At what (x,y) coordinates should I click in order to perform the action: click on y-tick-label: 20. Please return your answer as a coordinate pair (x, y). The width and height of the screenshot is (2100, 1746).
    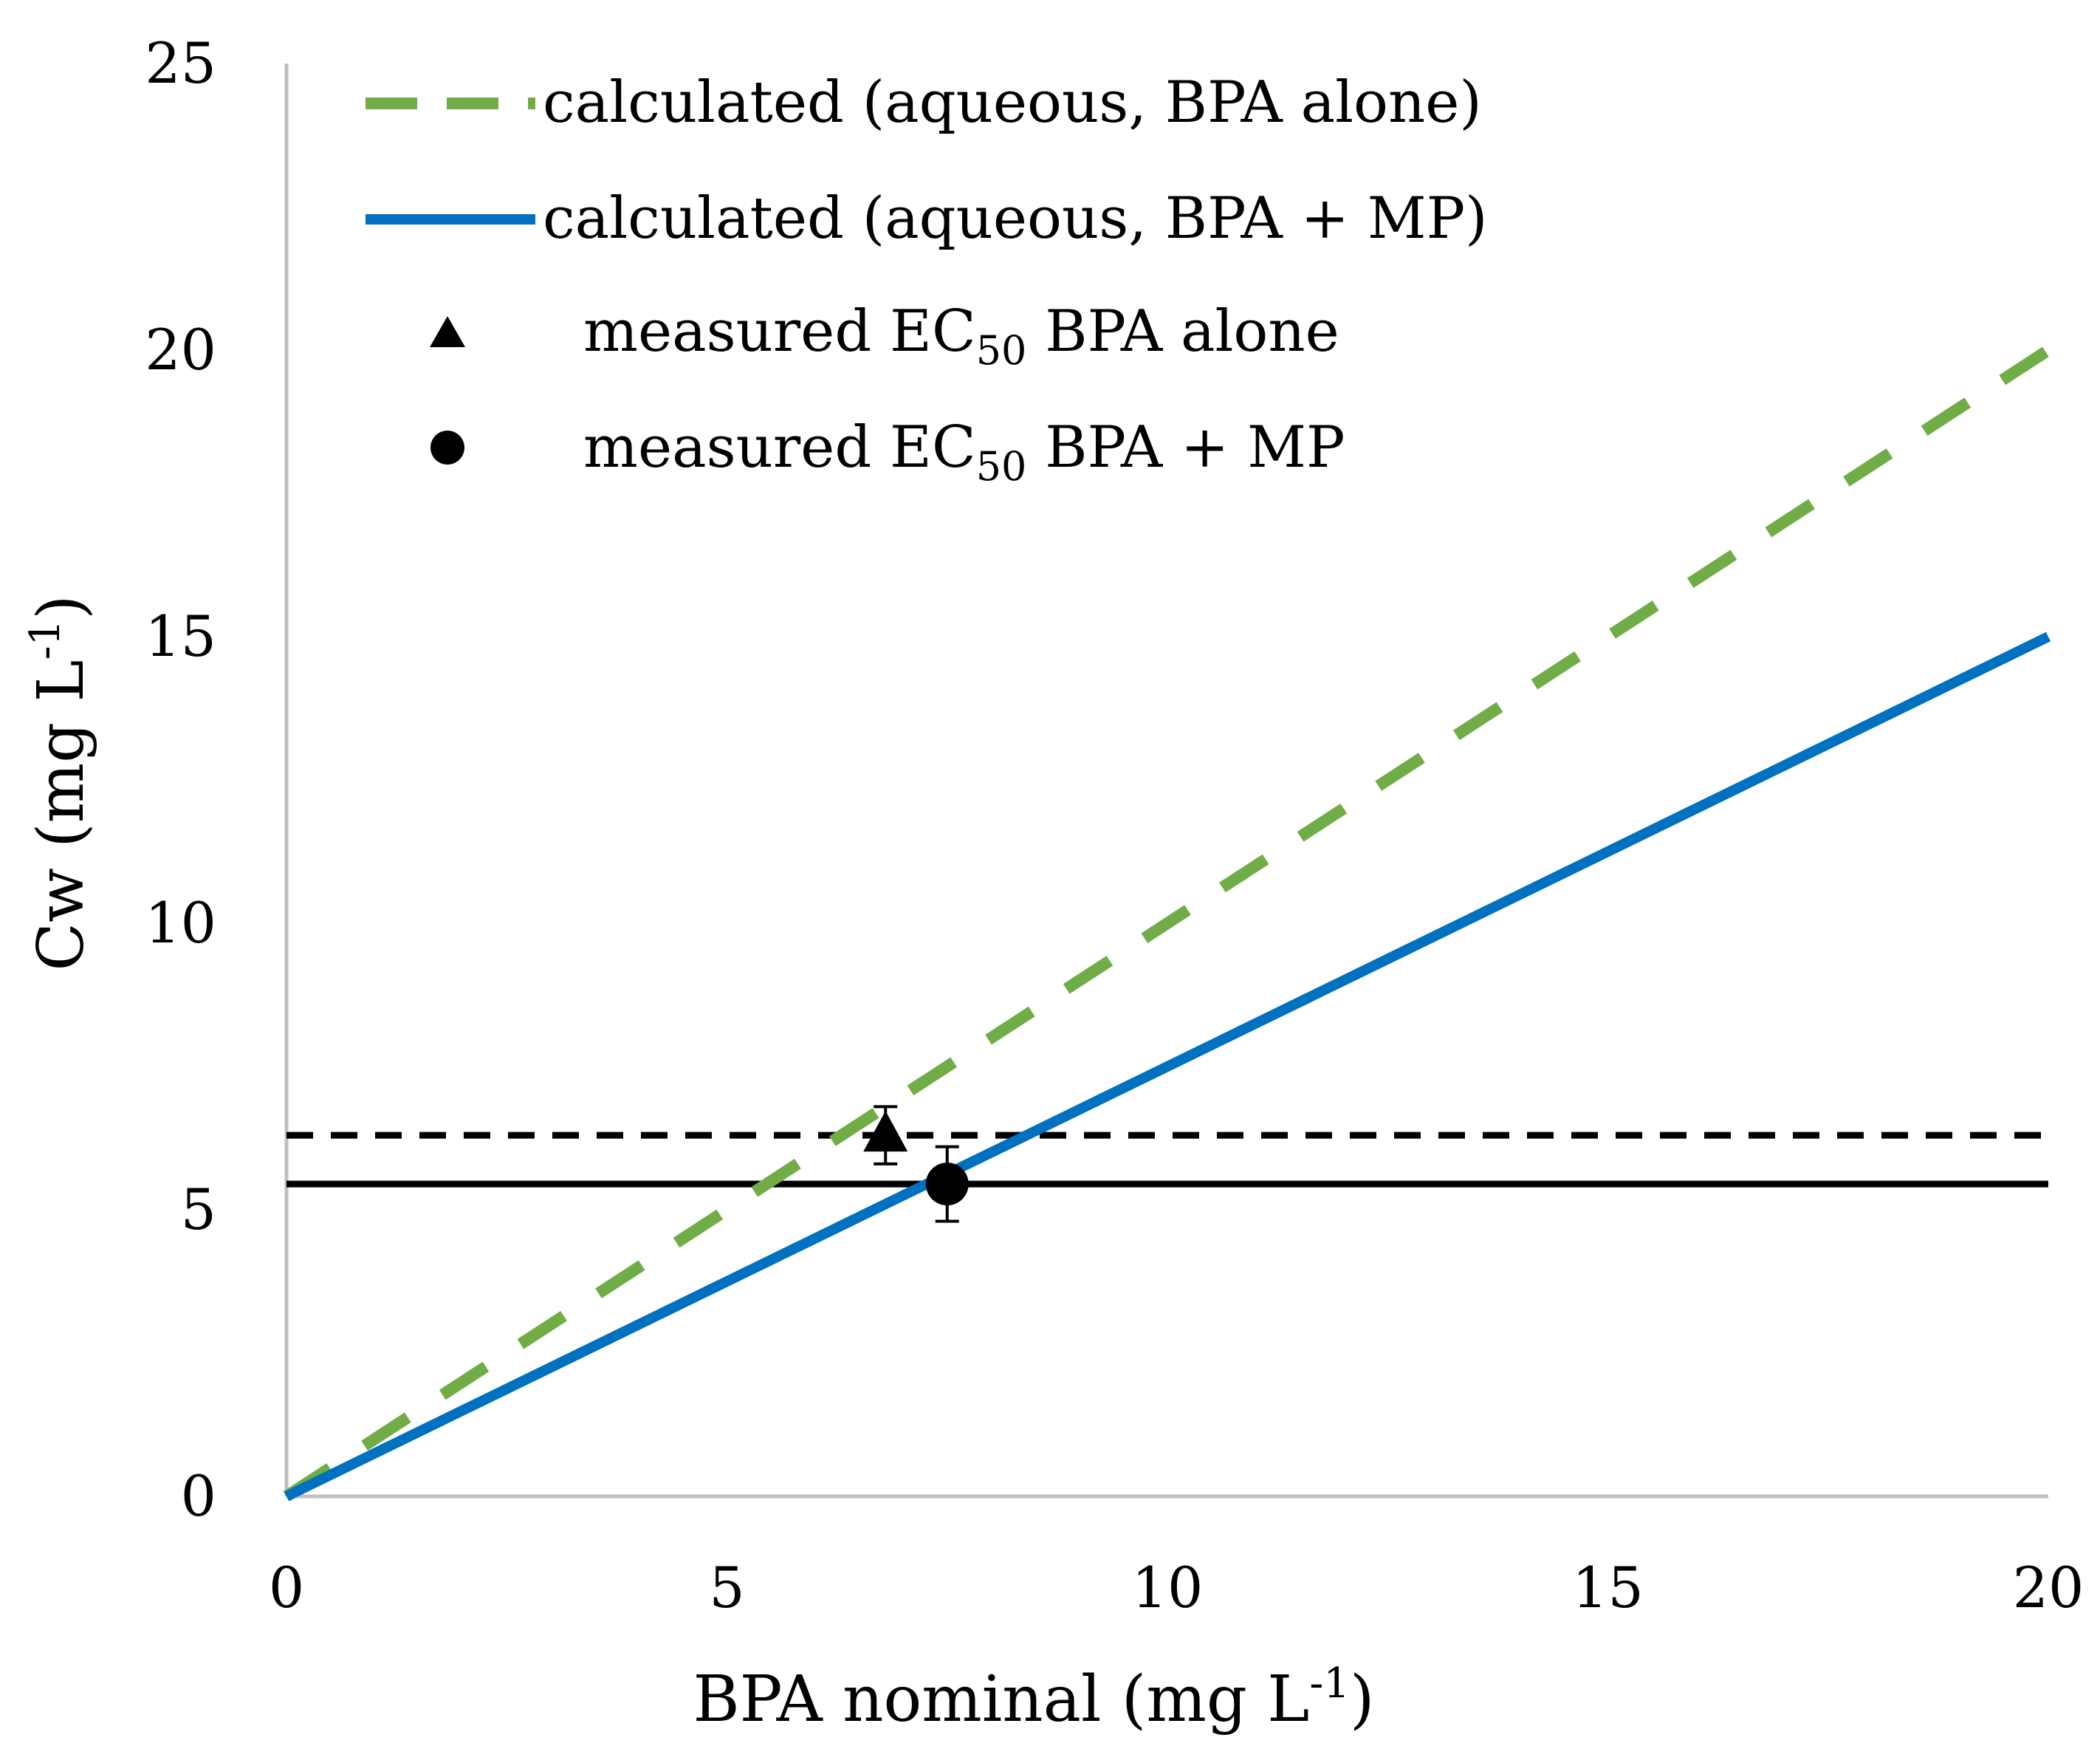
    Looking at the image, I should click on (180, 350).